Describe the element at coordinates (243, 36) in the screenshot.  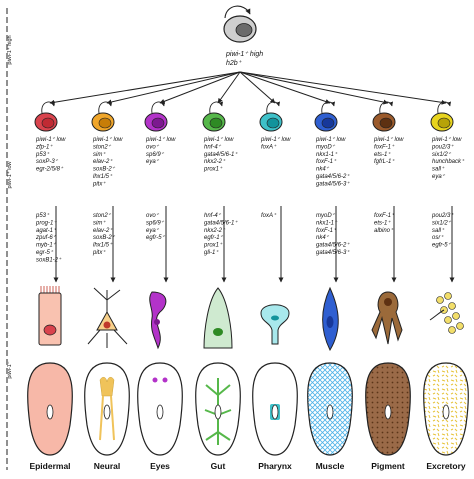
I see `neoblast: piwi-1⁺ high h2b⁺` at that location.